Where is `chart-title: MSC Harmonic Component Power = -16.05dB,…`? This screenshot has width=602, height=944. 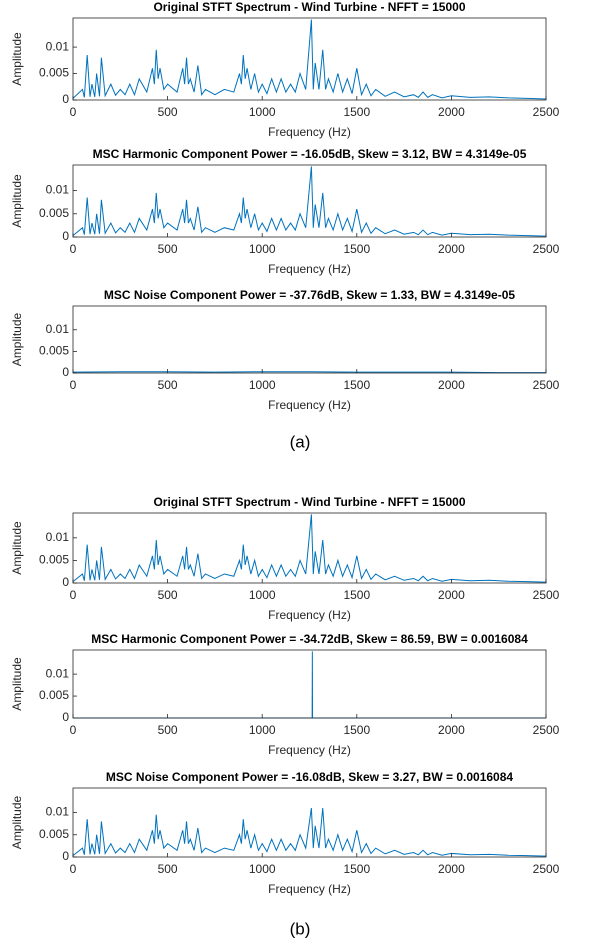
chart-title: MSC Harmonic Component Power = -16.05dB,… is located at coordinates (310, 154).